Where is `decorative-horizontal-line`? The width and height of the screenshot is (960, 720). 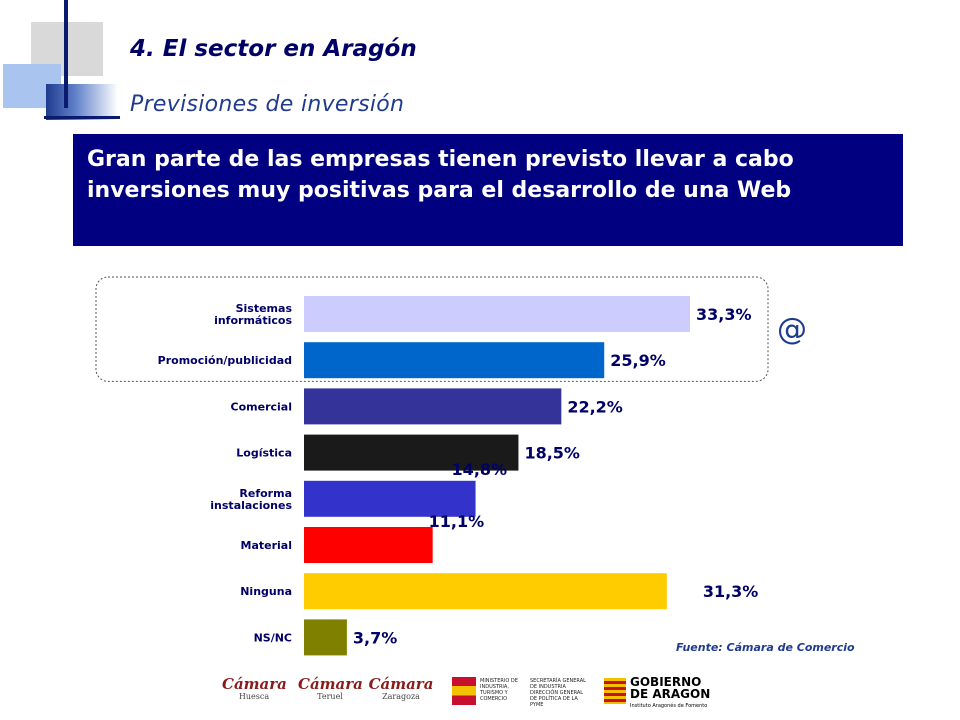 decorative-horizontal-line is located at coordinates (82, 117).